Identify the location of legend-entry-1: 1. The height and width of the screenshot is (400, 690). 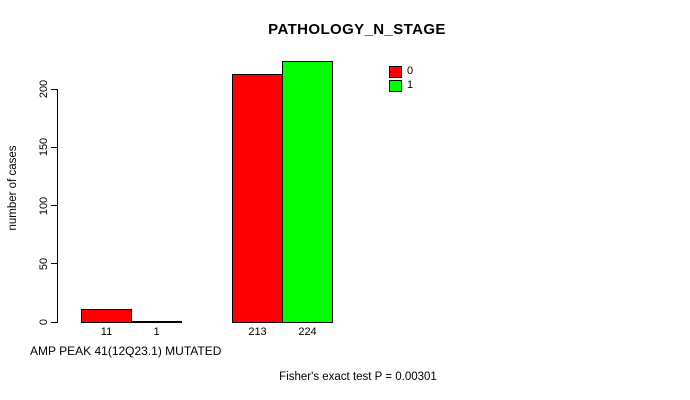
(401, 85).